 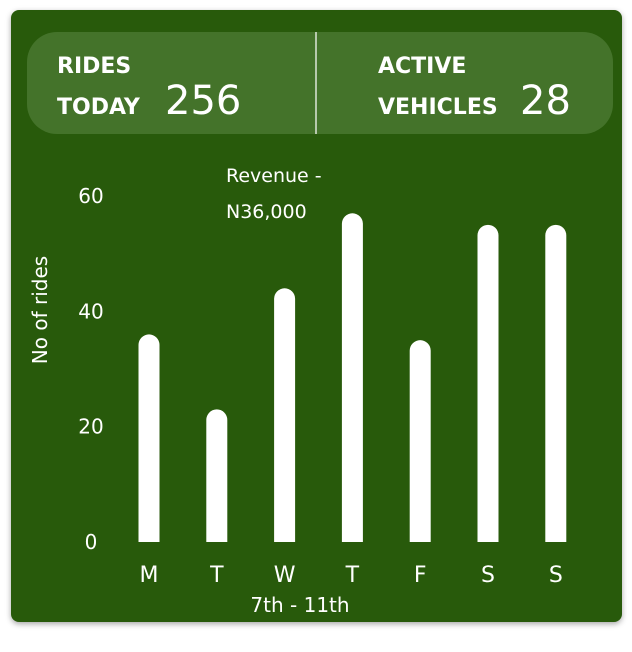 What do you see at coordinates (90, 311) in the screenshot?
I see `y-tick-label: 40` at bounding box center [90, 311].